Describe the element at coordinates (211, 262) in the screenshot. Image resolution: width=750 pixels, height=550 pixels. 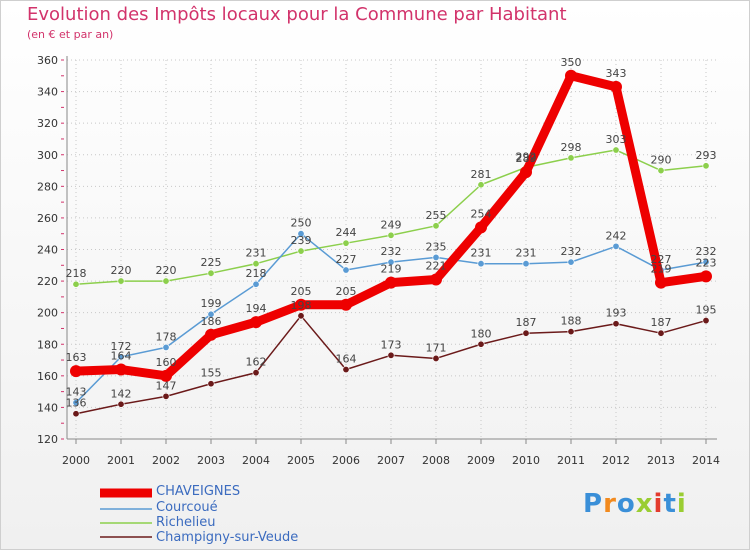
I see `data-label-richelieu: 225` at that location.